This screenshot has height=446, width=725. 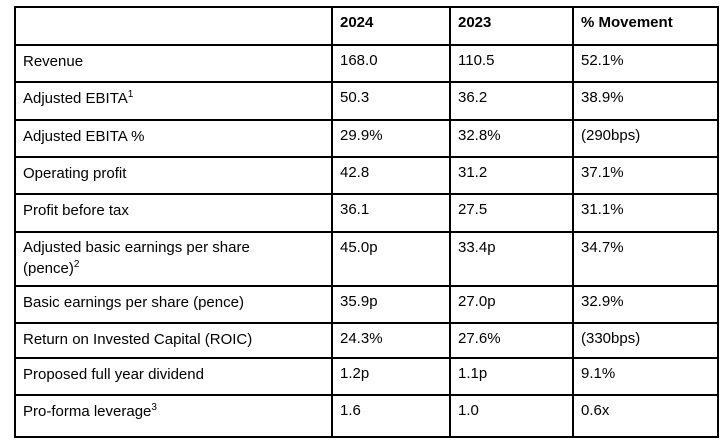 What do you see at coordinates (355, 97) in the screenshot?
I see `value-2024: 50.3` at bounding box center [355, 97].